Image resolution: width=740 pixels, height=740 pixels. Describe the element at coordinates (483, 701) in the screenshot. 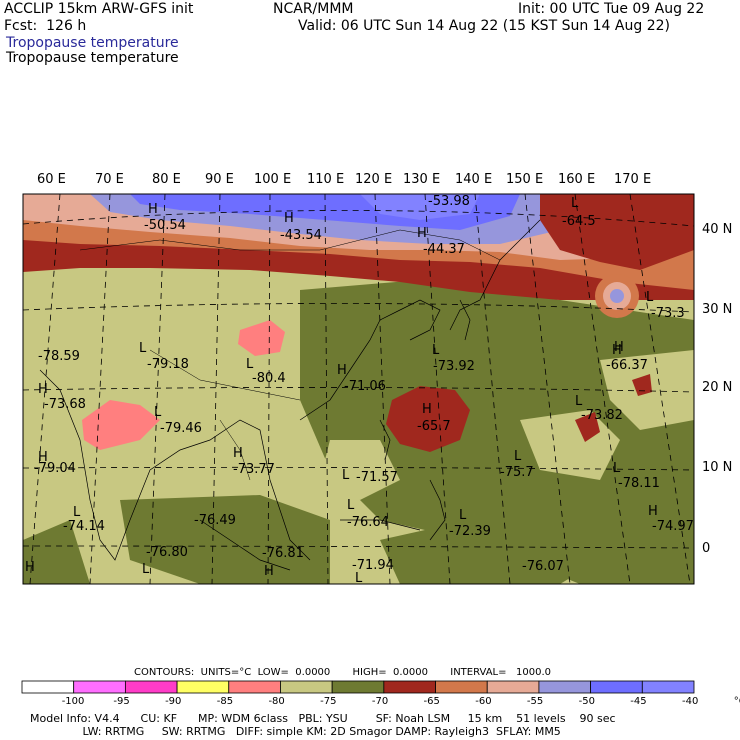

I see `colorbar-label: -60` at that location.